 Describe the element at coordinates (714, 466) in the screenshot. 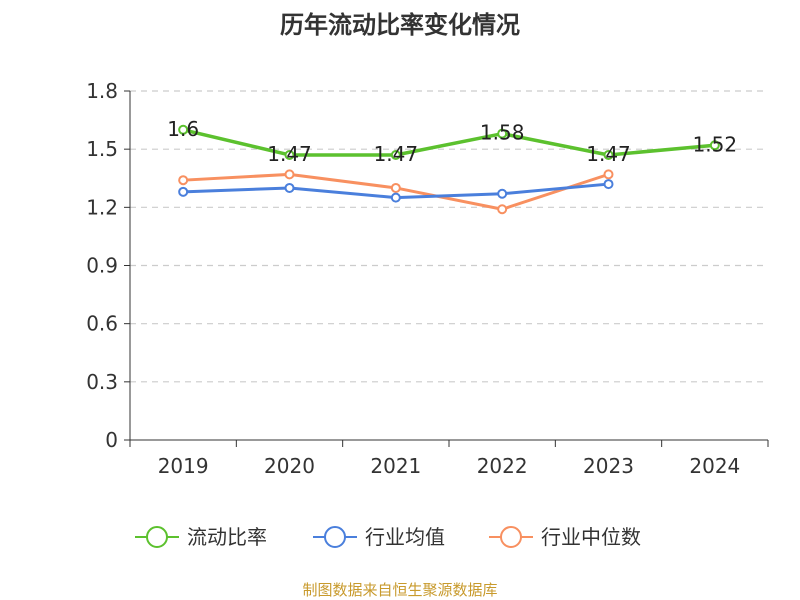

I see `x-tick-label: 2024` at that location.